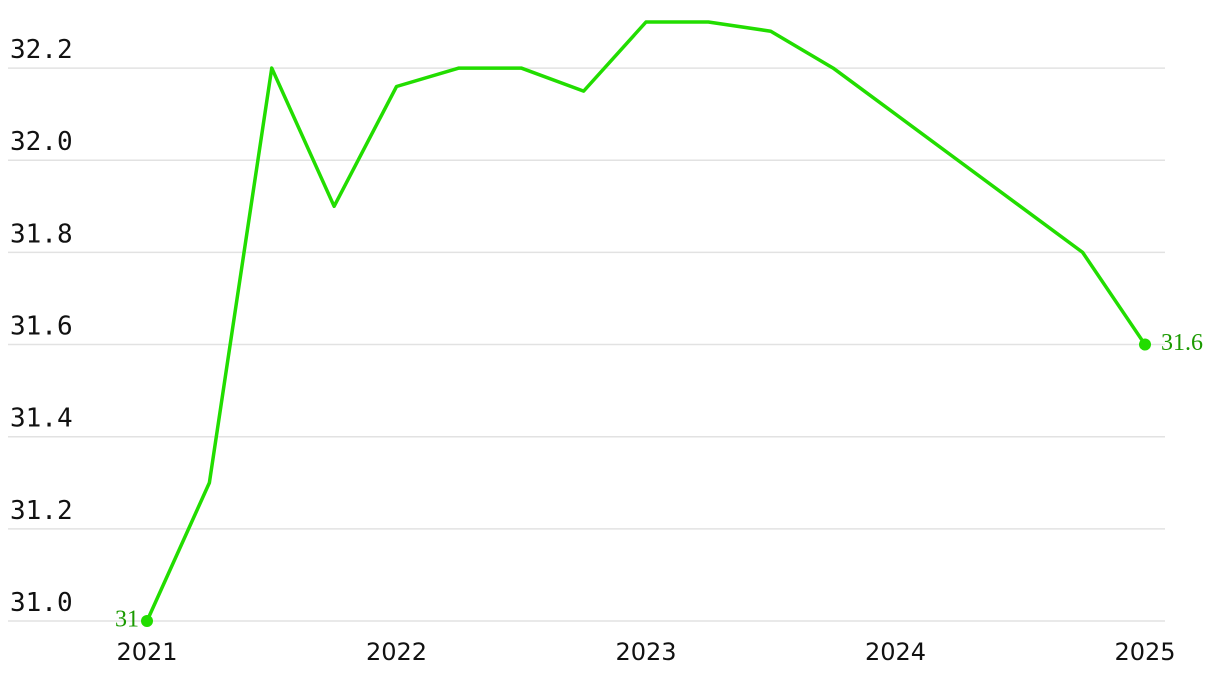  I want to click on y-tick-label: 32.0, so click(41, 142).